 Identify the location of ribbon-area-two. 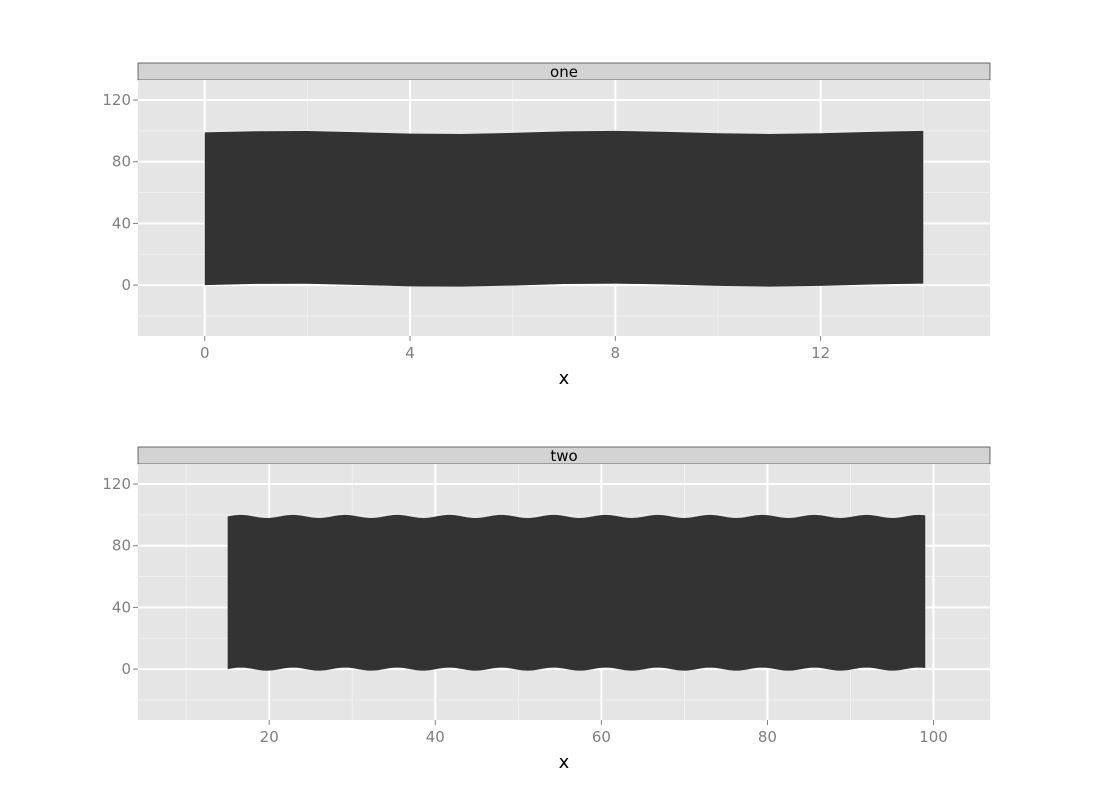
(576, 592).